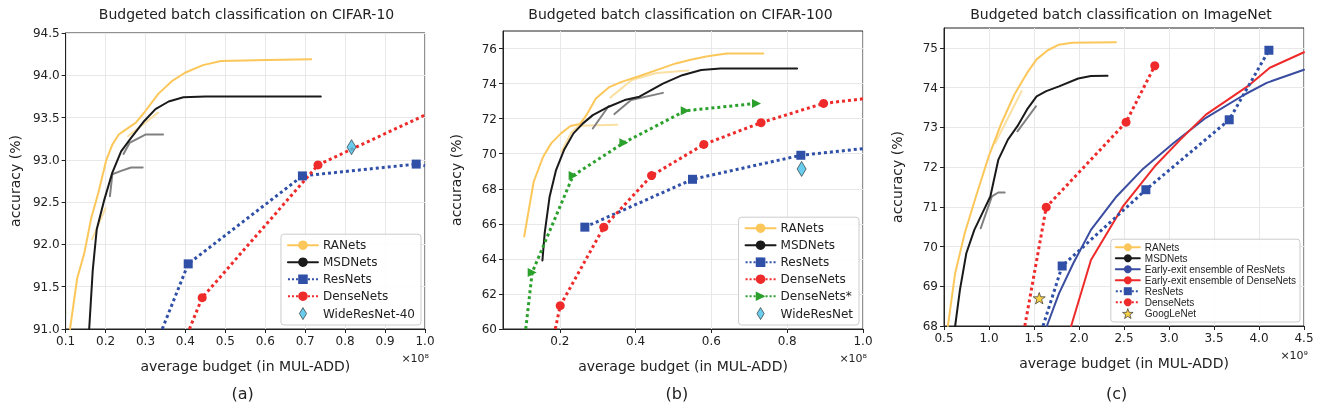 The width and height of the screenshot is (1323, 409). What do you see at coordinates (1034, 338) in the screenshot?
I see `x-tick-label: 1.5` at bounding box center [1034, 338].